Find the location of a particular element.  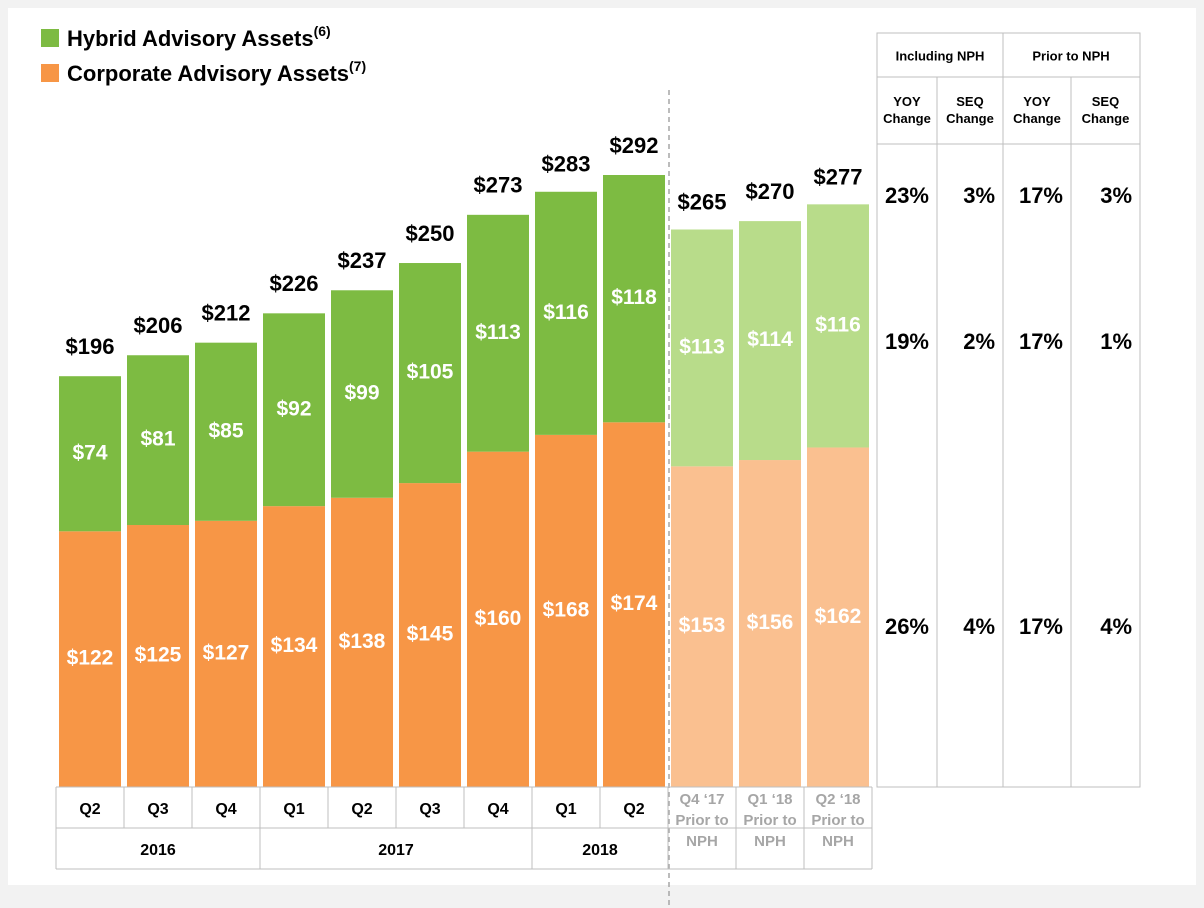

value-label: $156 is located at coordinates (770, 622).